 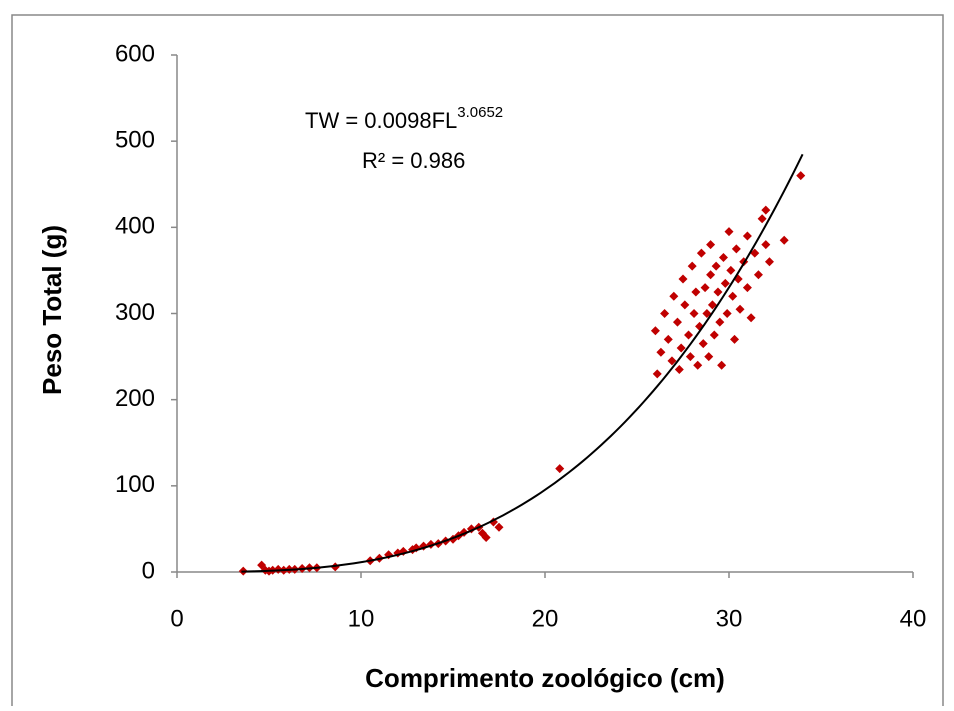 I want to click on x-tick-label: 20, so click(x=545, y=618).